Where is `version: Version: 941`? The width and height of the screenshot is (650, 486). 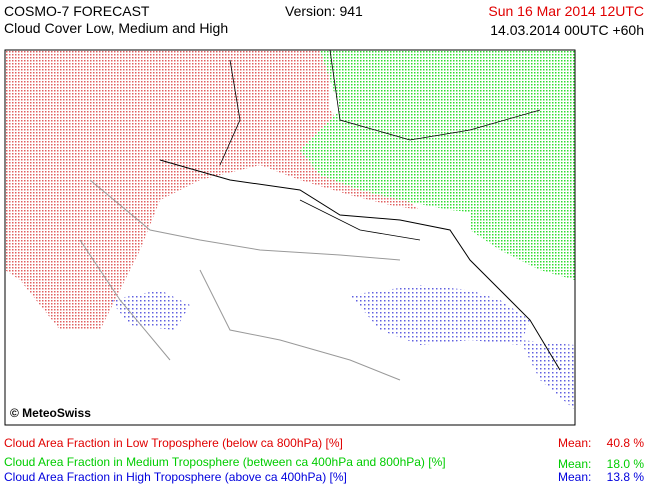 version: Version: 941 is located at coordinates (324, 11).